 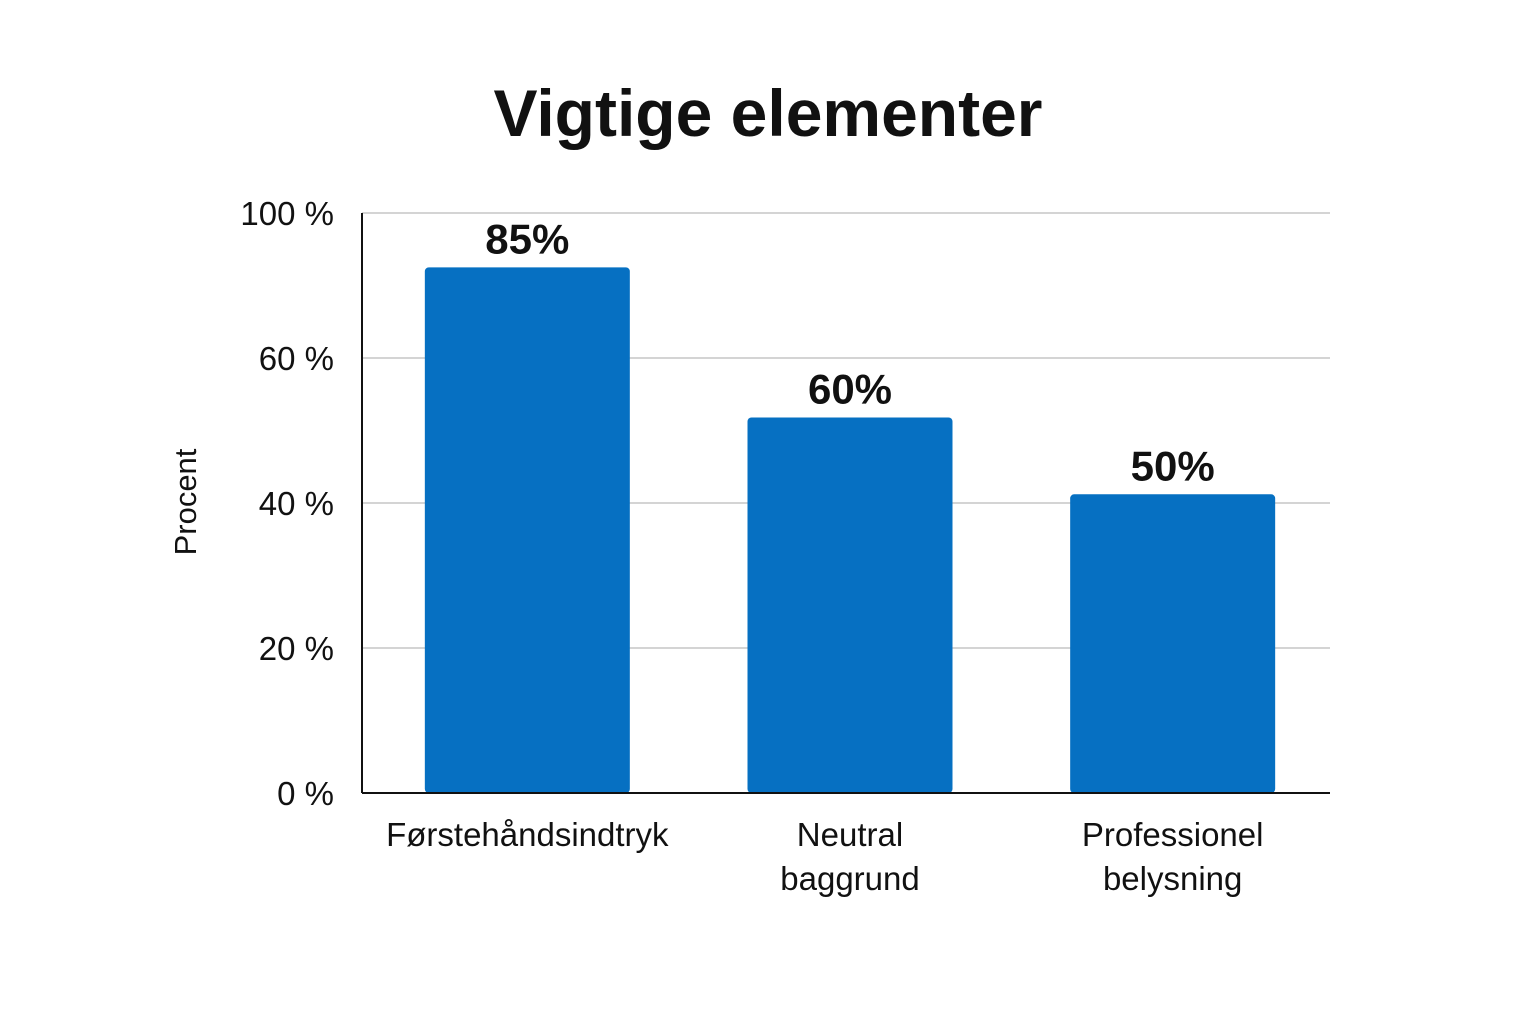 What do you see at coordinates (850, 388) in the screenshot?
I see `data-label: 60%` at bounding box center [850, 388].